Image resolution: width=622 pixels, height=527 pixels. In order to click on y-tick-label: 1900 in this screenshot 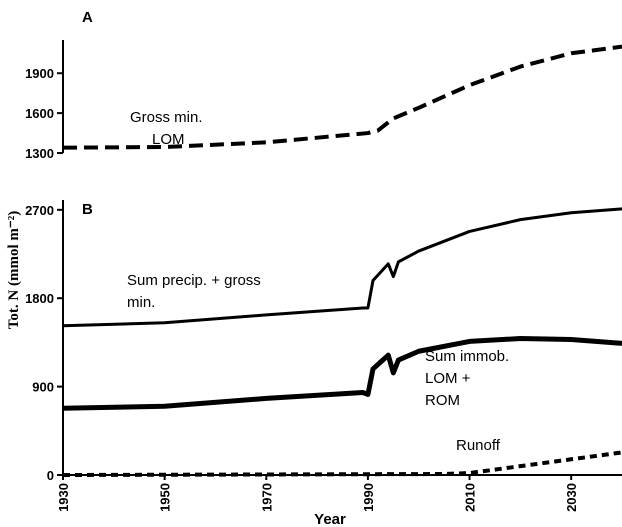, I will do `click(39, 73)`.